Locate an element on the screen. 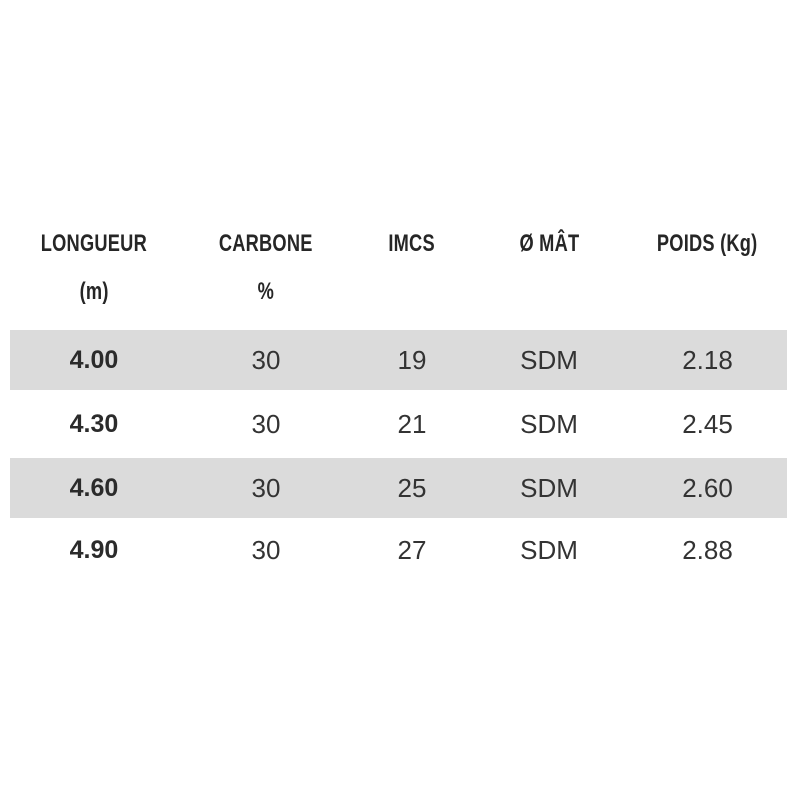 Image resolution: width=800 pixels, height=800 pixels. col-header-imcs-label: IMCS is located at coordinates (412, 243).